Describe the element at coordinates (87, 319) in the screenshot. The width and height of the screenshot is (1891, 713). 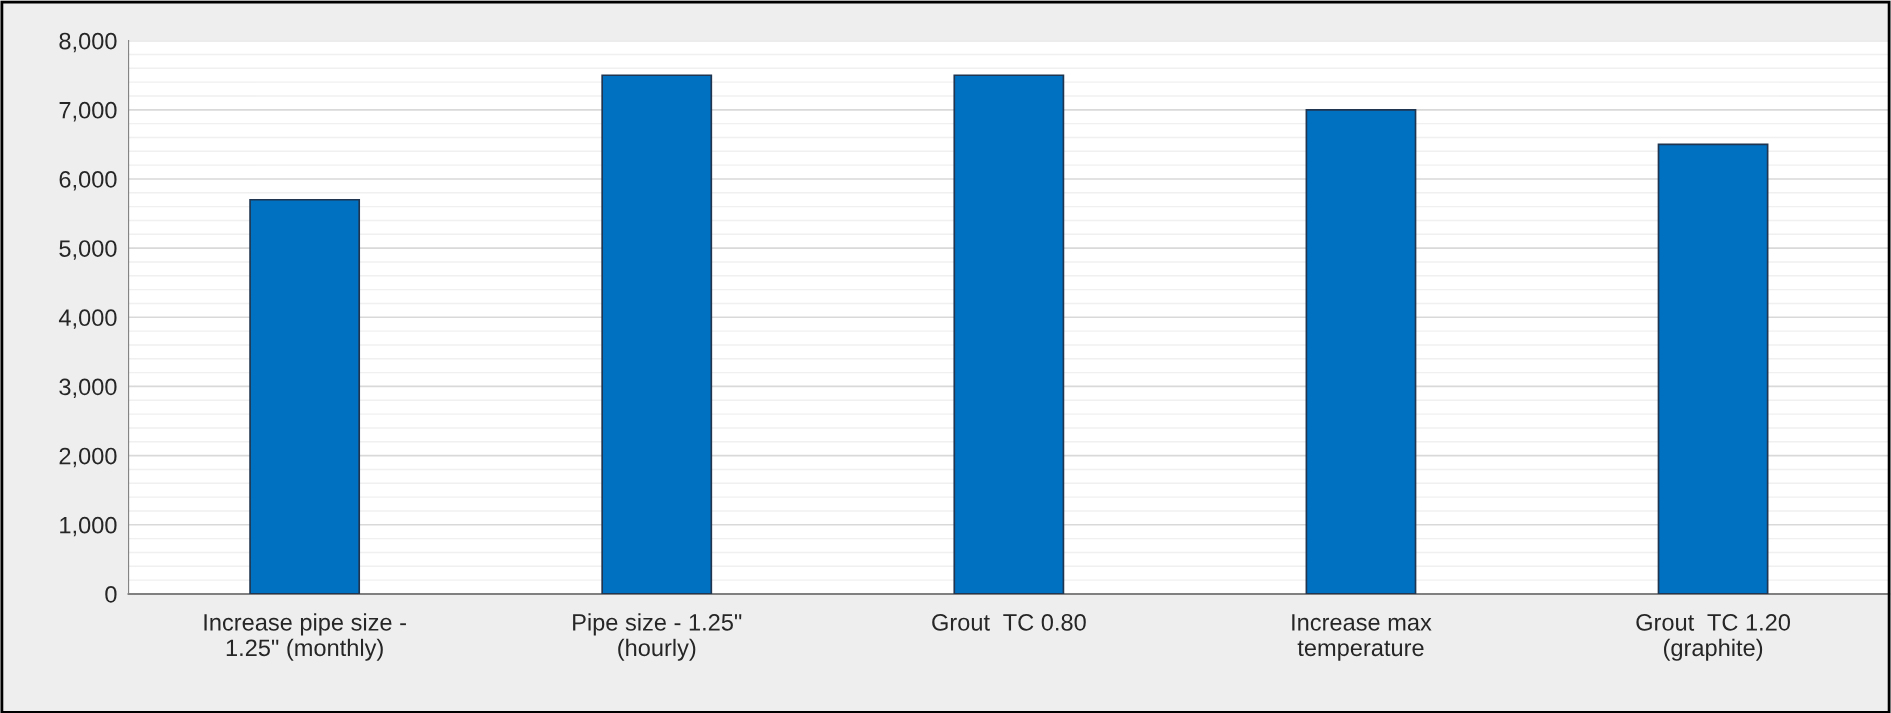
I see `y-tick-label: 4,000` at that location.